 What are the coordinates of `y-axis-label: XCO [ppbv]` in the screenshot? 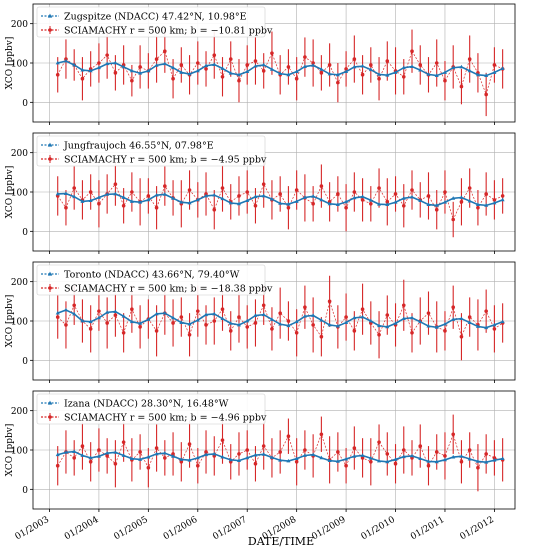 It's located at (10, 63).